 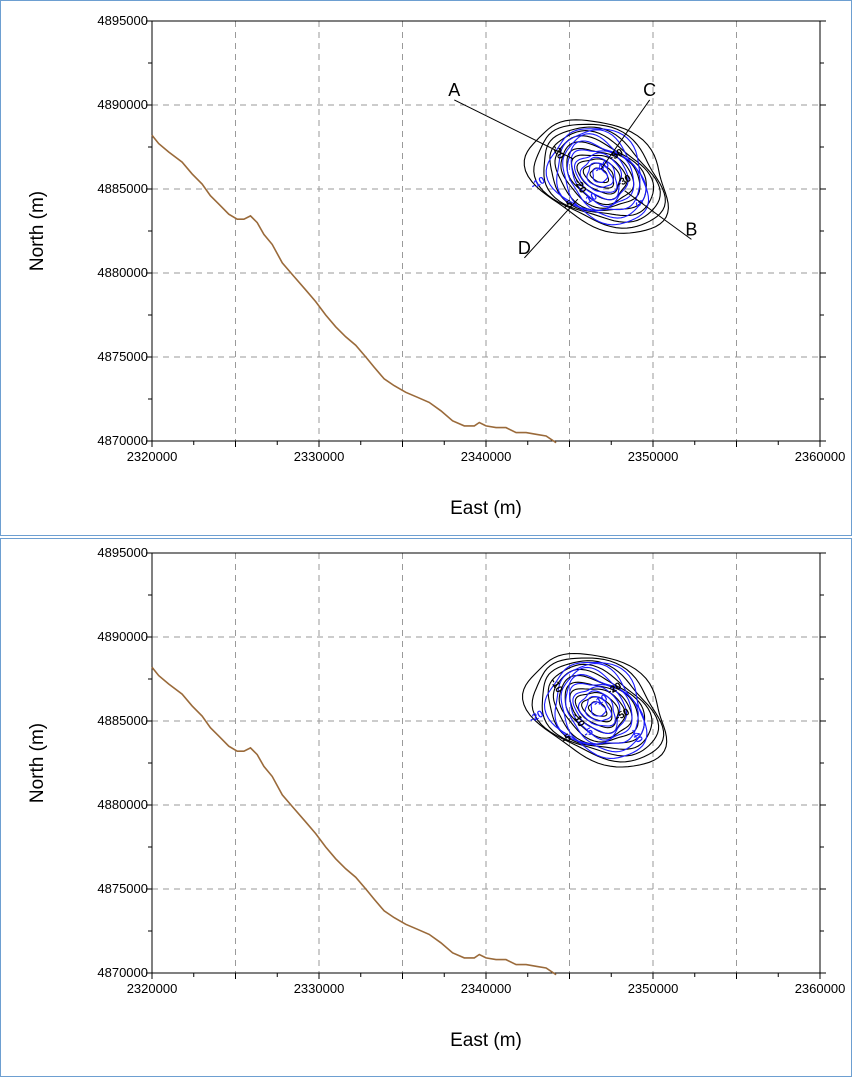 What do you see at coordinates (649, 90) in the screenshot?
I see `annotation-label-c: C` at bounding box center [649, 90].